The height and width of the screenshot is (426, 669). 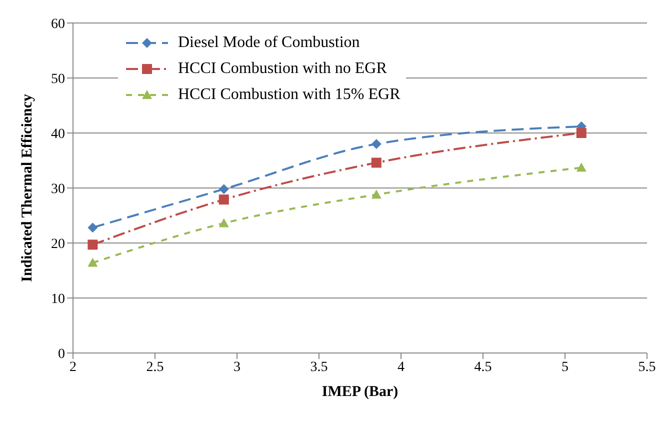 I want to click on y-tick-label: 0, so click(x=61, y=354).